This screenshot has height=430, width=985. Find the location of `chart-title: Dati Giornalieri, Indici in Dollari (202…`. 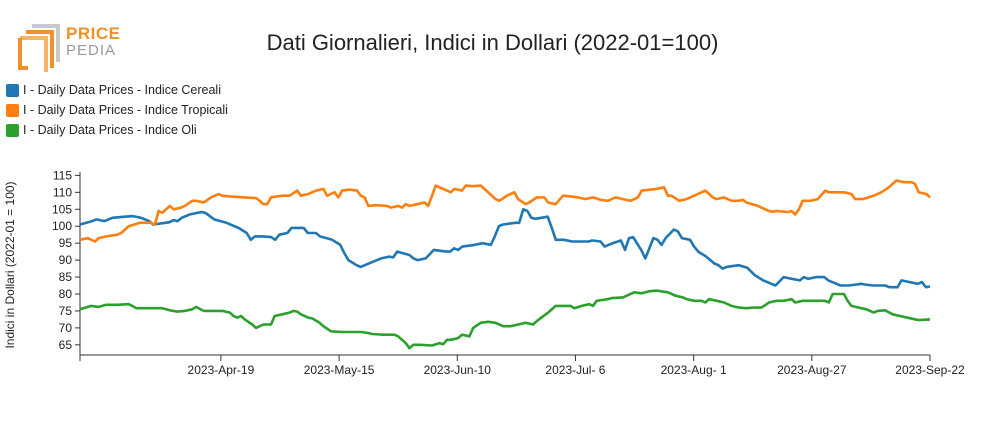

chart-title: Dati Giornalieri, Indici in Dollari (202… is located at coordinates (492, 42).